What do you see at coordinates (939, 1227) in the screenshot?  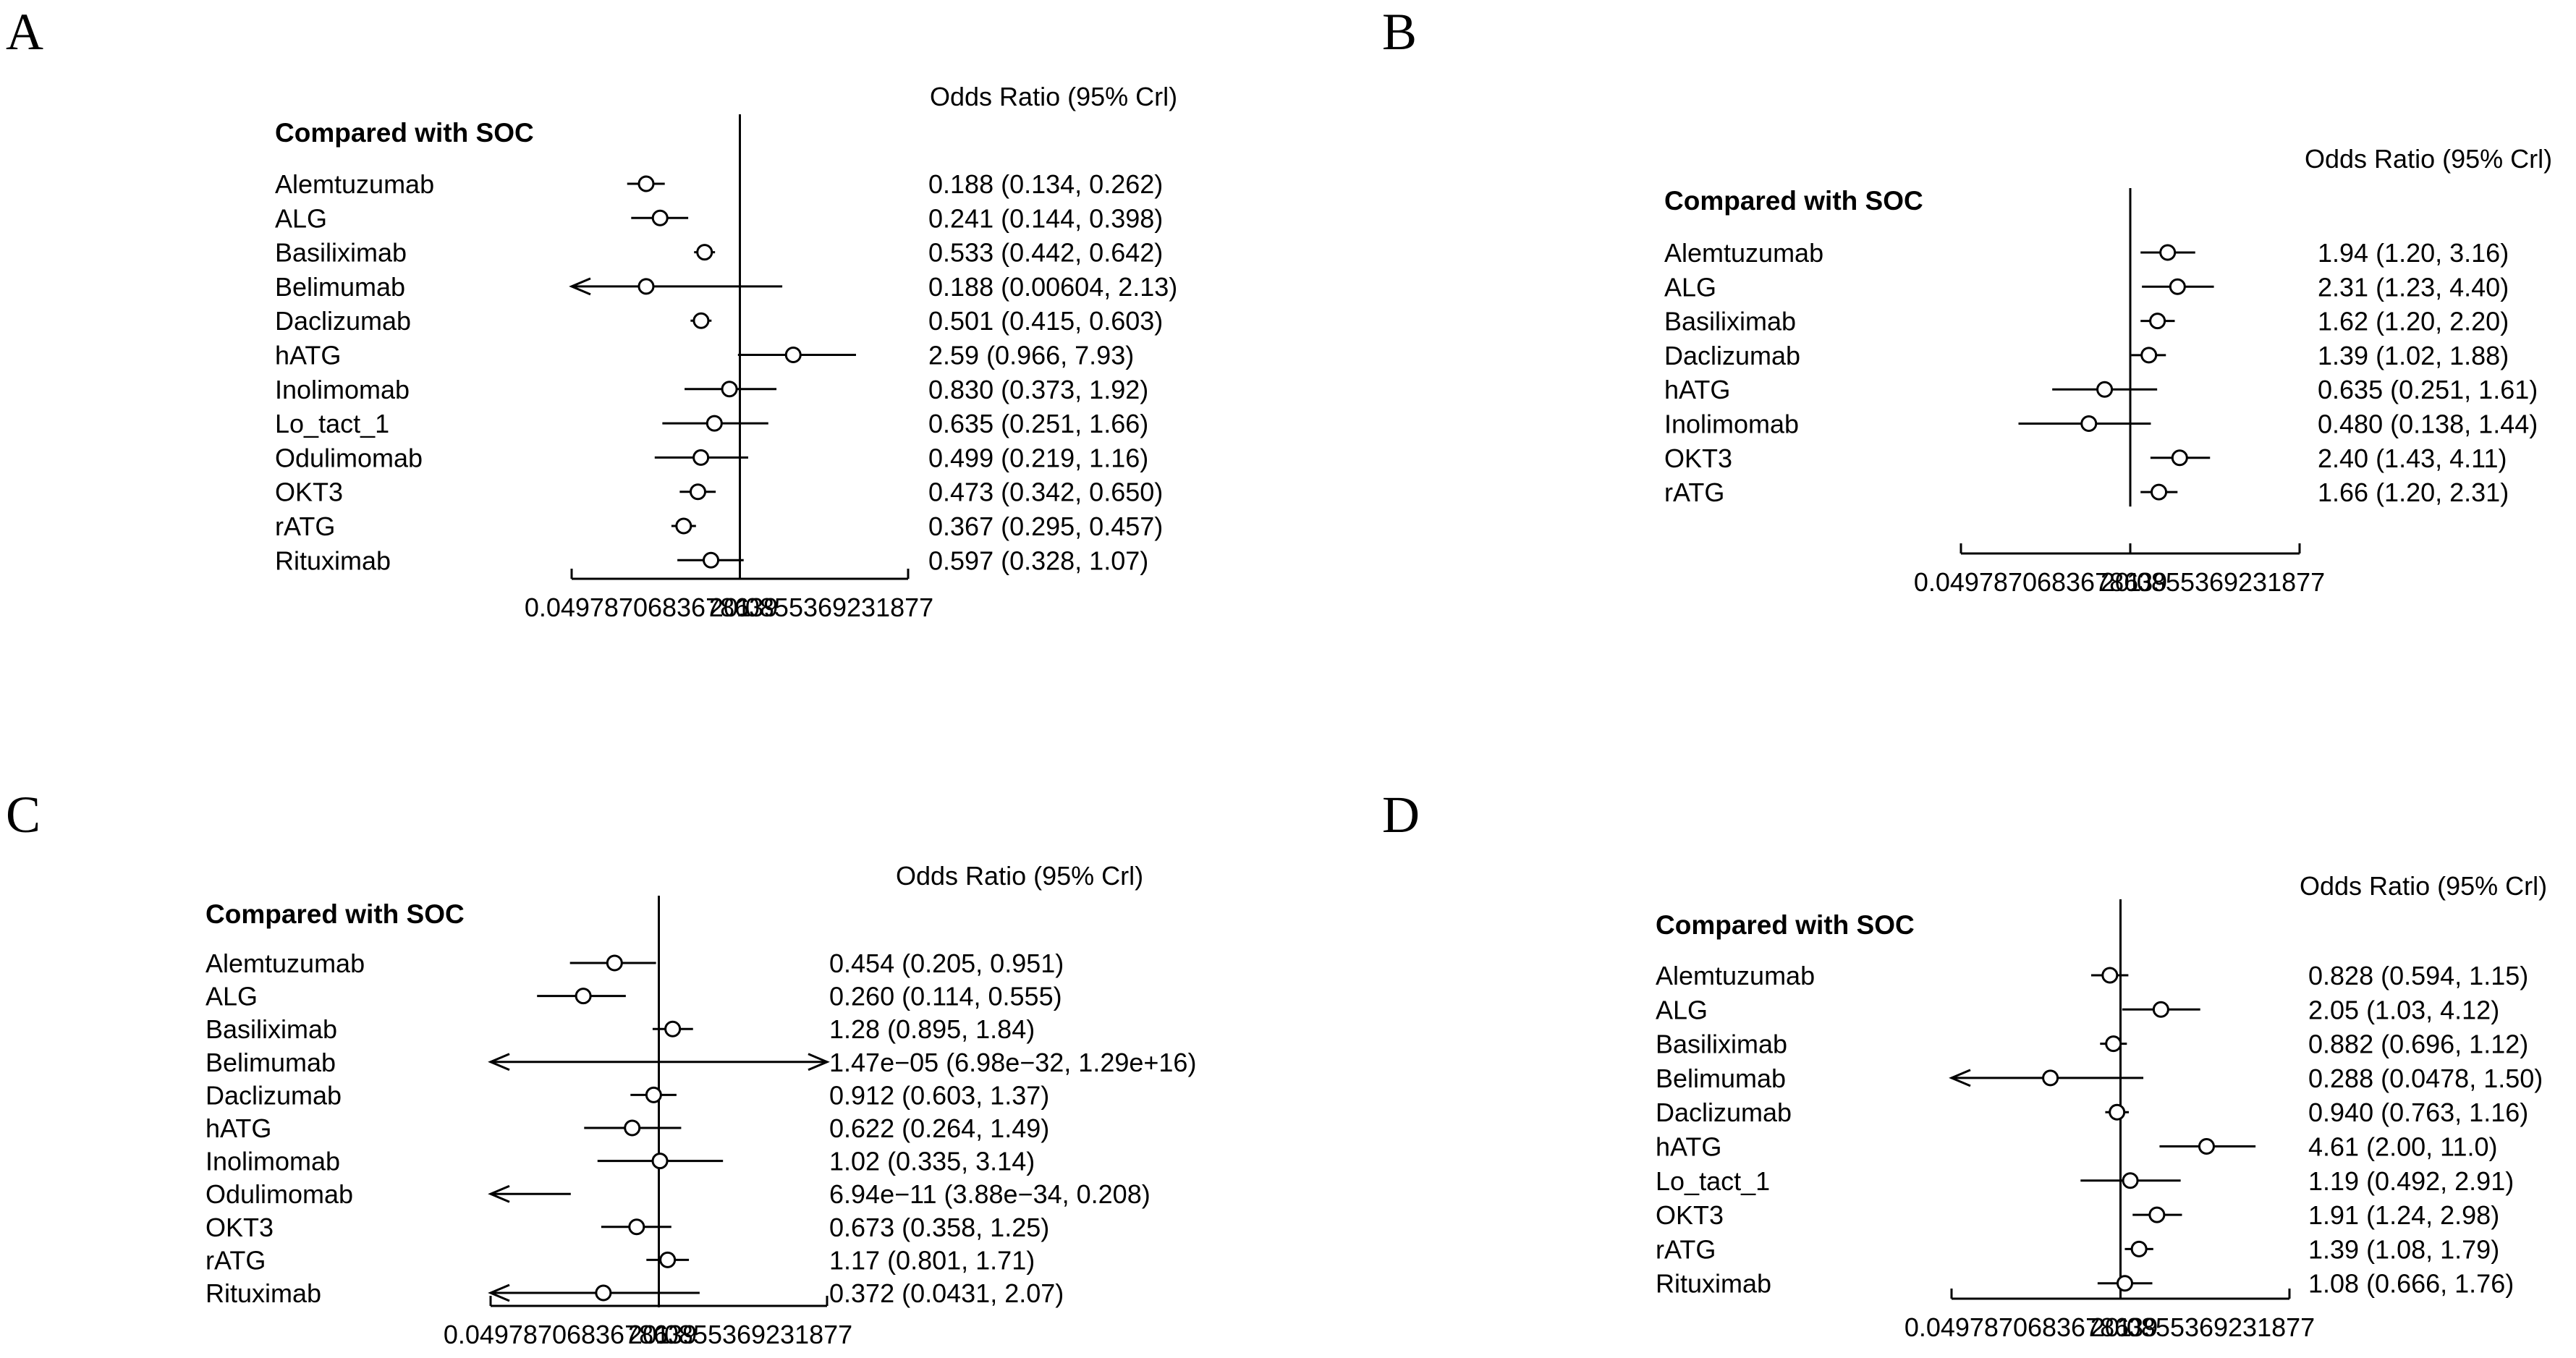 I see `row-value: 0.673 (0.358, 1.25)` at bounding box center [939, 1227].